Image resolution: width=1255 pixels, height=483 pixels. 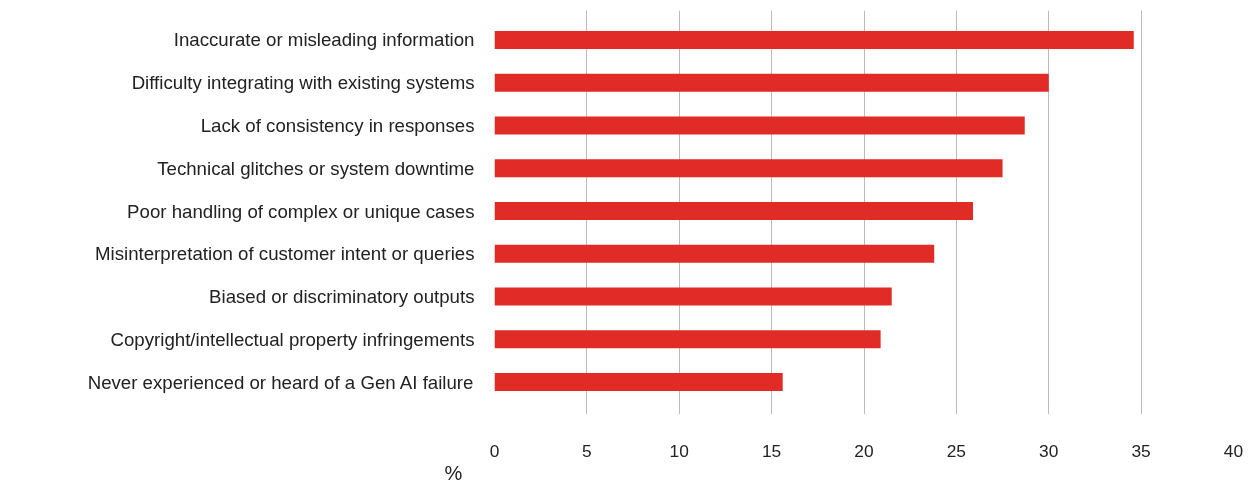 What do you see at coordinates (587, 450) in the screenshot?
I see `x-tick-label: 5` at bounding box center [587, 450].